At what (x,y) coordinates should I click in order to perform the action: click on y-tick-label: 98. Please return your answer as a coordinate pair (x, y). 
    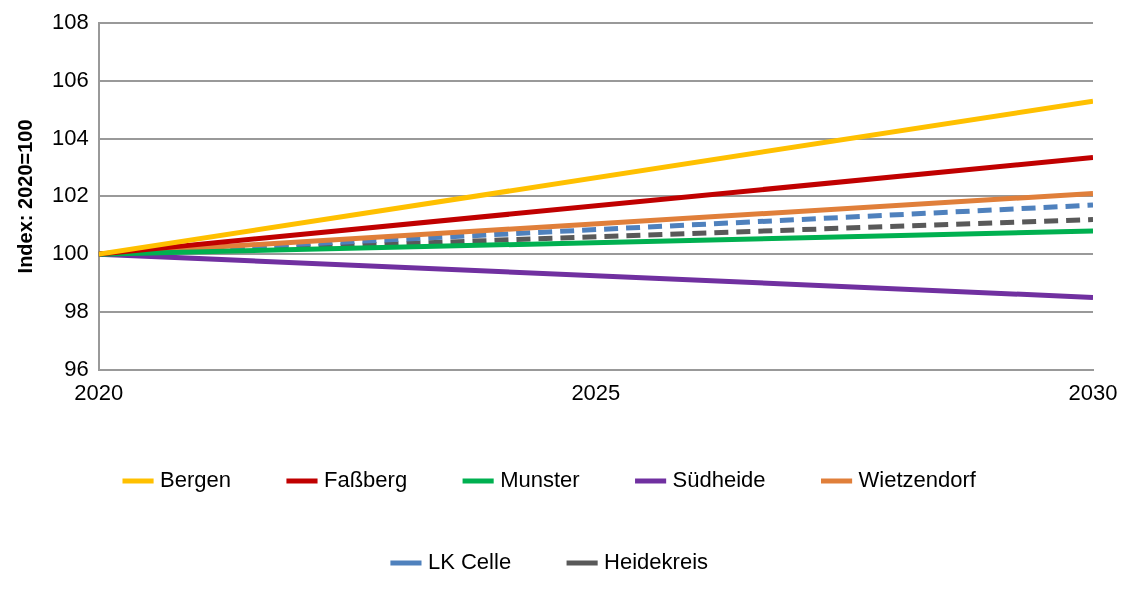
    Looking at the image, I should click on (76, 310).